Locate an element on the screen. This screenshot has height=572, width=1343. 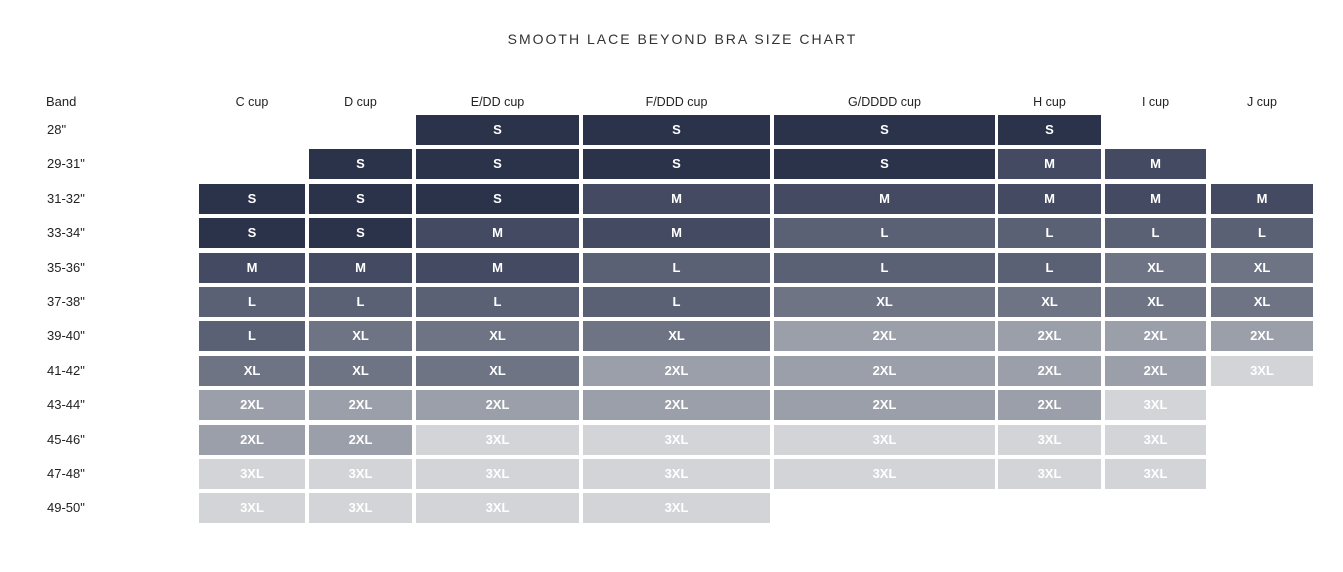
band-label: 45-46" is located at coordinates (66, 439).